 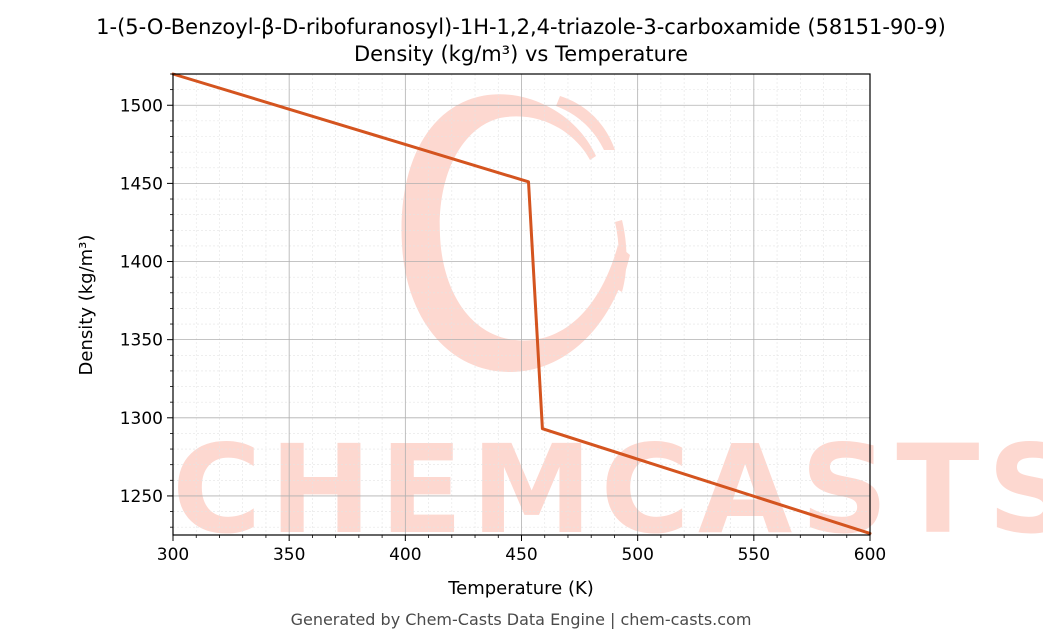 What do you see at coordinates (141, 106) in the screenshot?
I see `y-tick-label: 1500` at bounding box center [141, 106].